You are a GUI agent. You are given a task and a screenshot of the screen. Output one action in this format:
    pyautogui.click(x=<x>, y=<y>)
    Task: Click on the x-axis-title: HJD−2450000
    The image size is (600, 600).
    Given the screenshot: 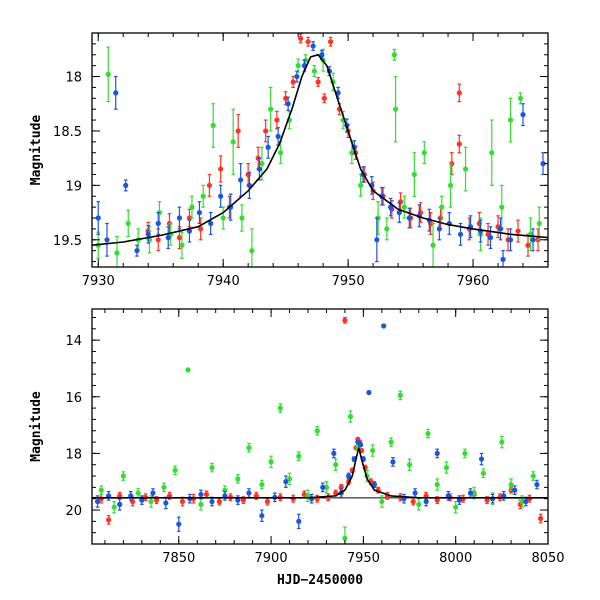 What is the action you would take?
    pyautogui.click(x=320, y=580)
    